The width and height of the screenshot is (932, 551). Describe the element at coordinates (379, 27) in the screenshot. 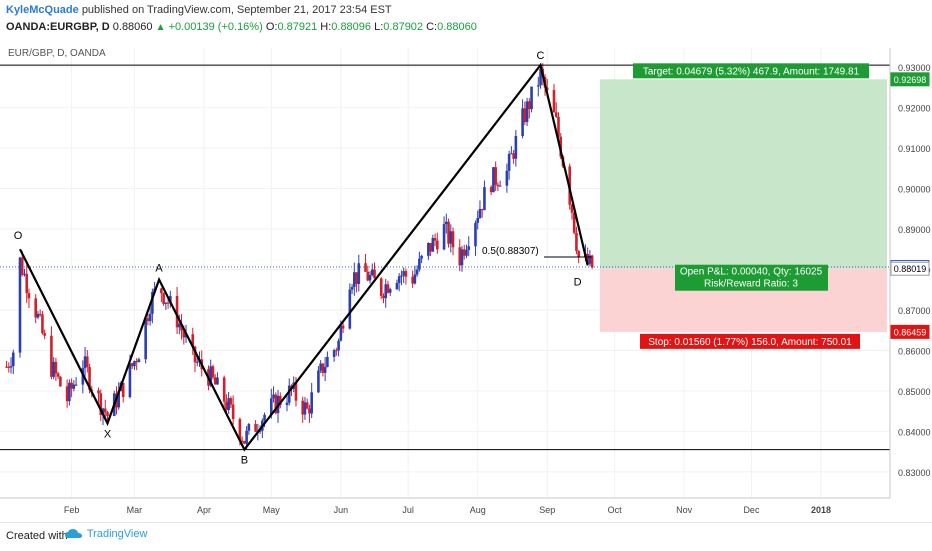

I see `low-label: L:` at that location.